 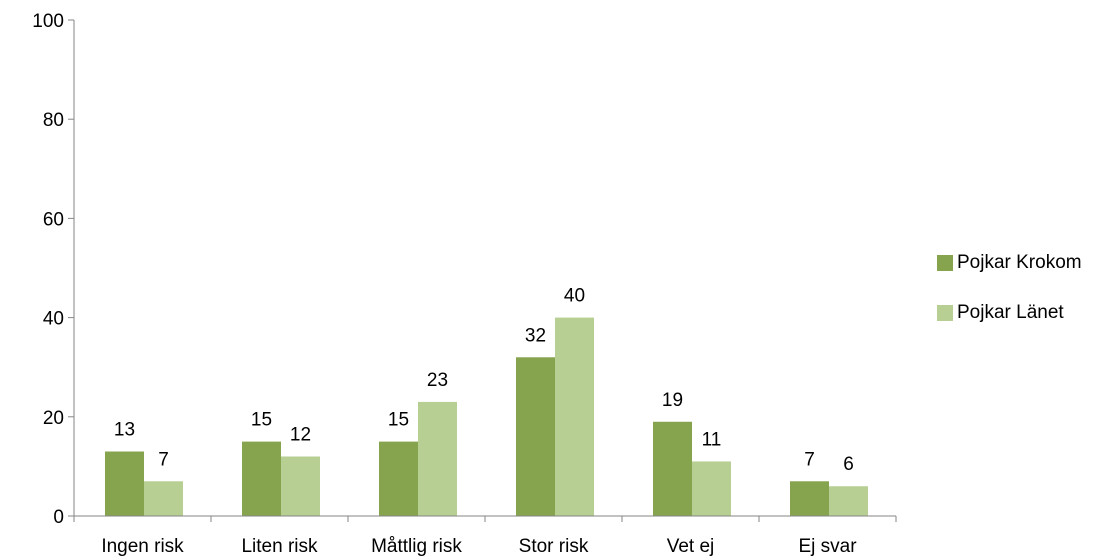 What do you see at coordinates (1019, 262) in the screenshot?
I see `legend-label-series-1: Pojkar Krokom` at bounding box center [1019, 262].